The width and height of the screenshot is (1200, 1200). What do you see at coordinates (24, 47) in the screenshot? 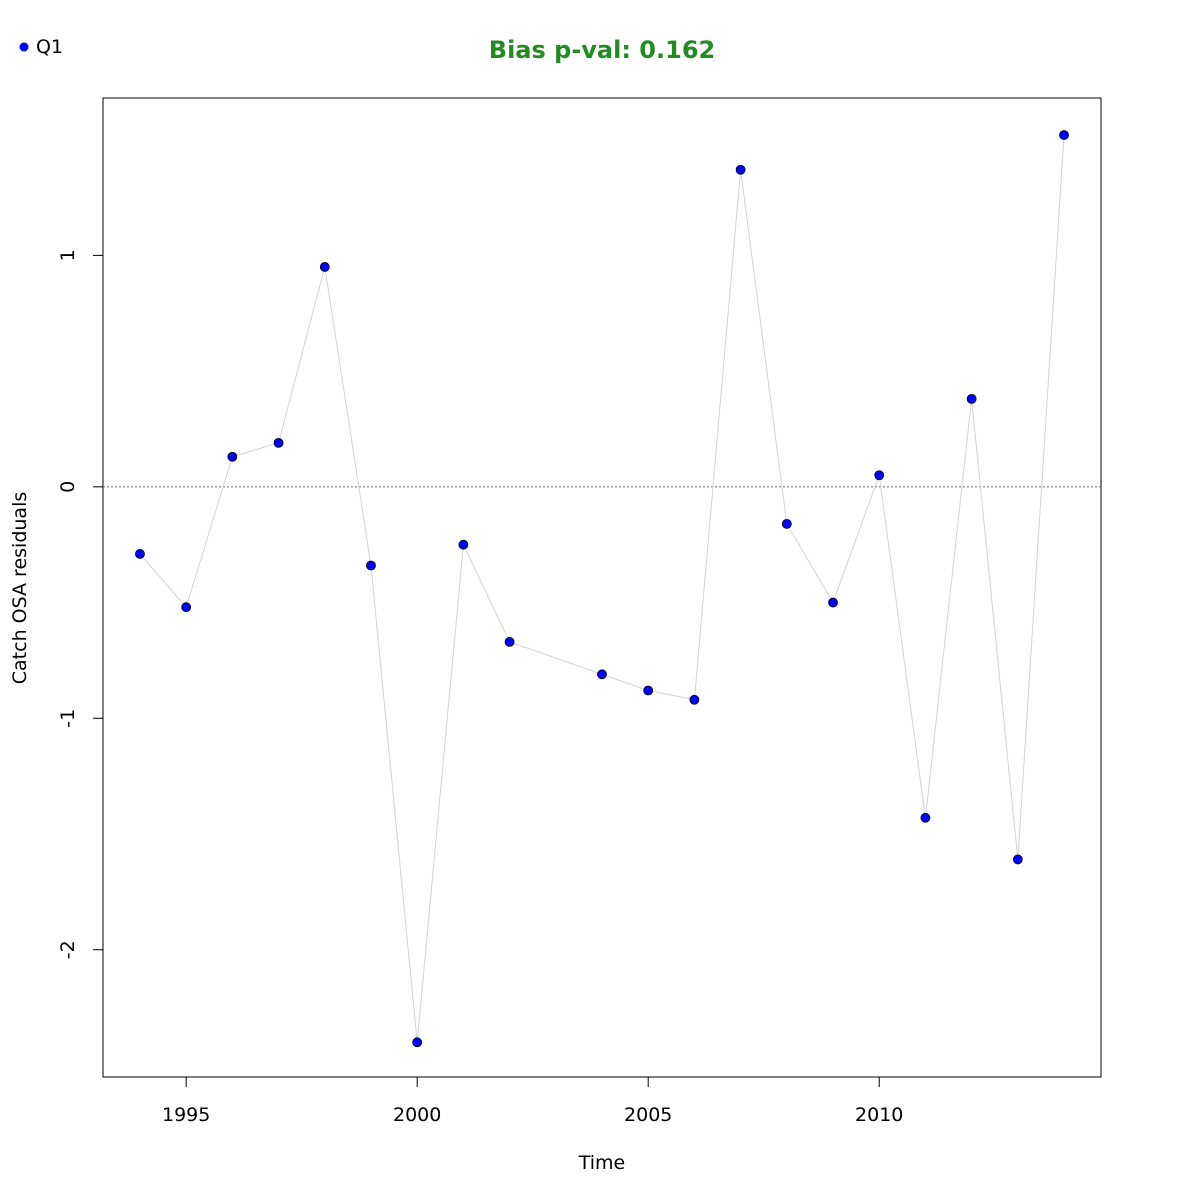
I see `legend-marker` at bounding box center [24, 47].